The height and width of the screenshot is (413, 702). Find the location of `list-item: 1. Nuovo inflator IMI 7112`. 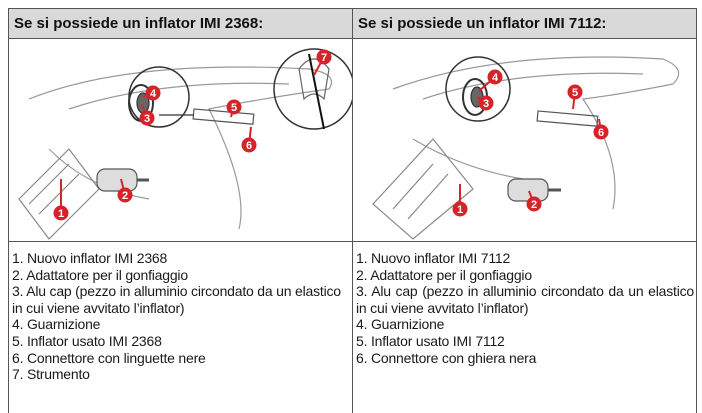

list-item: 1. Nuovo inflator IMI 7112 is located at coordinates (525, 258).